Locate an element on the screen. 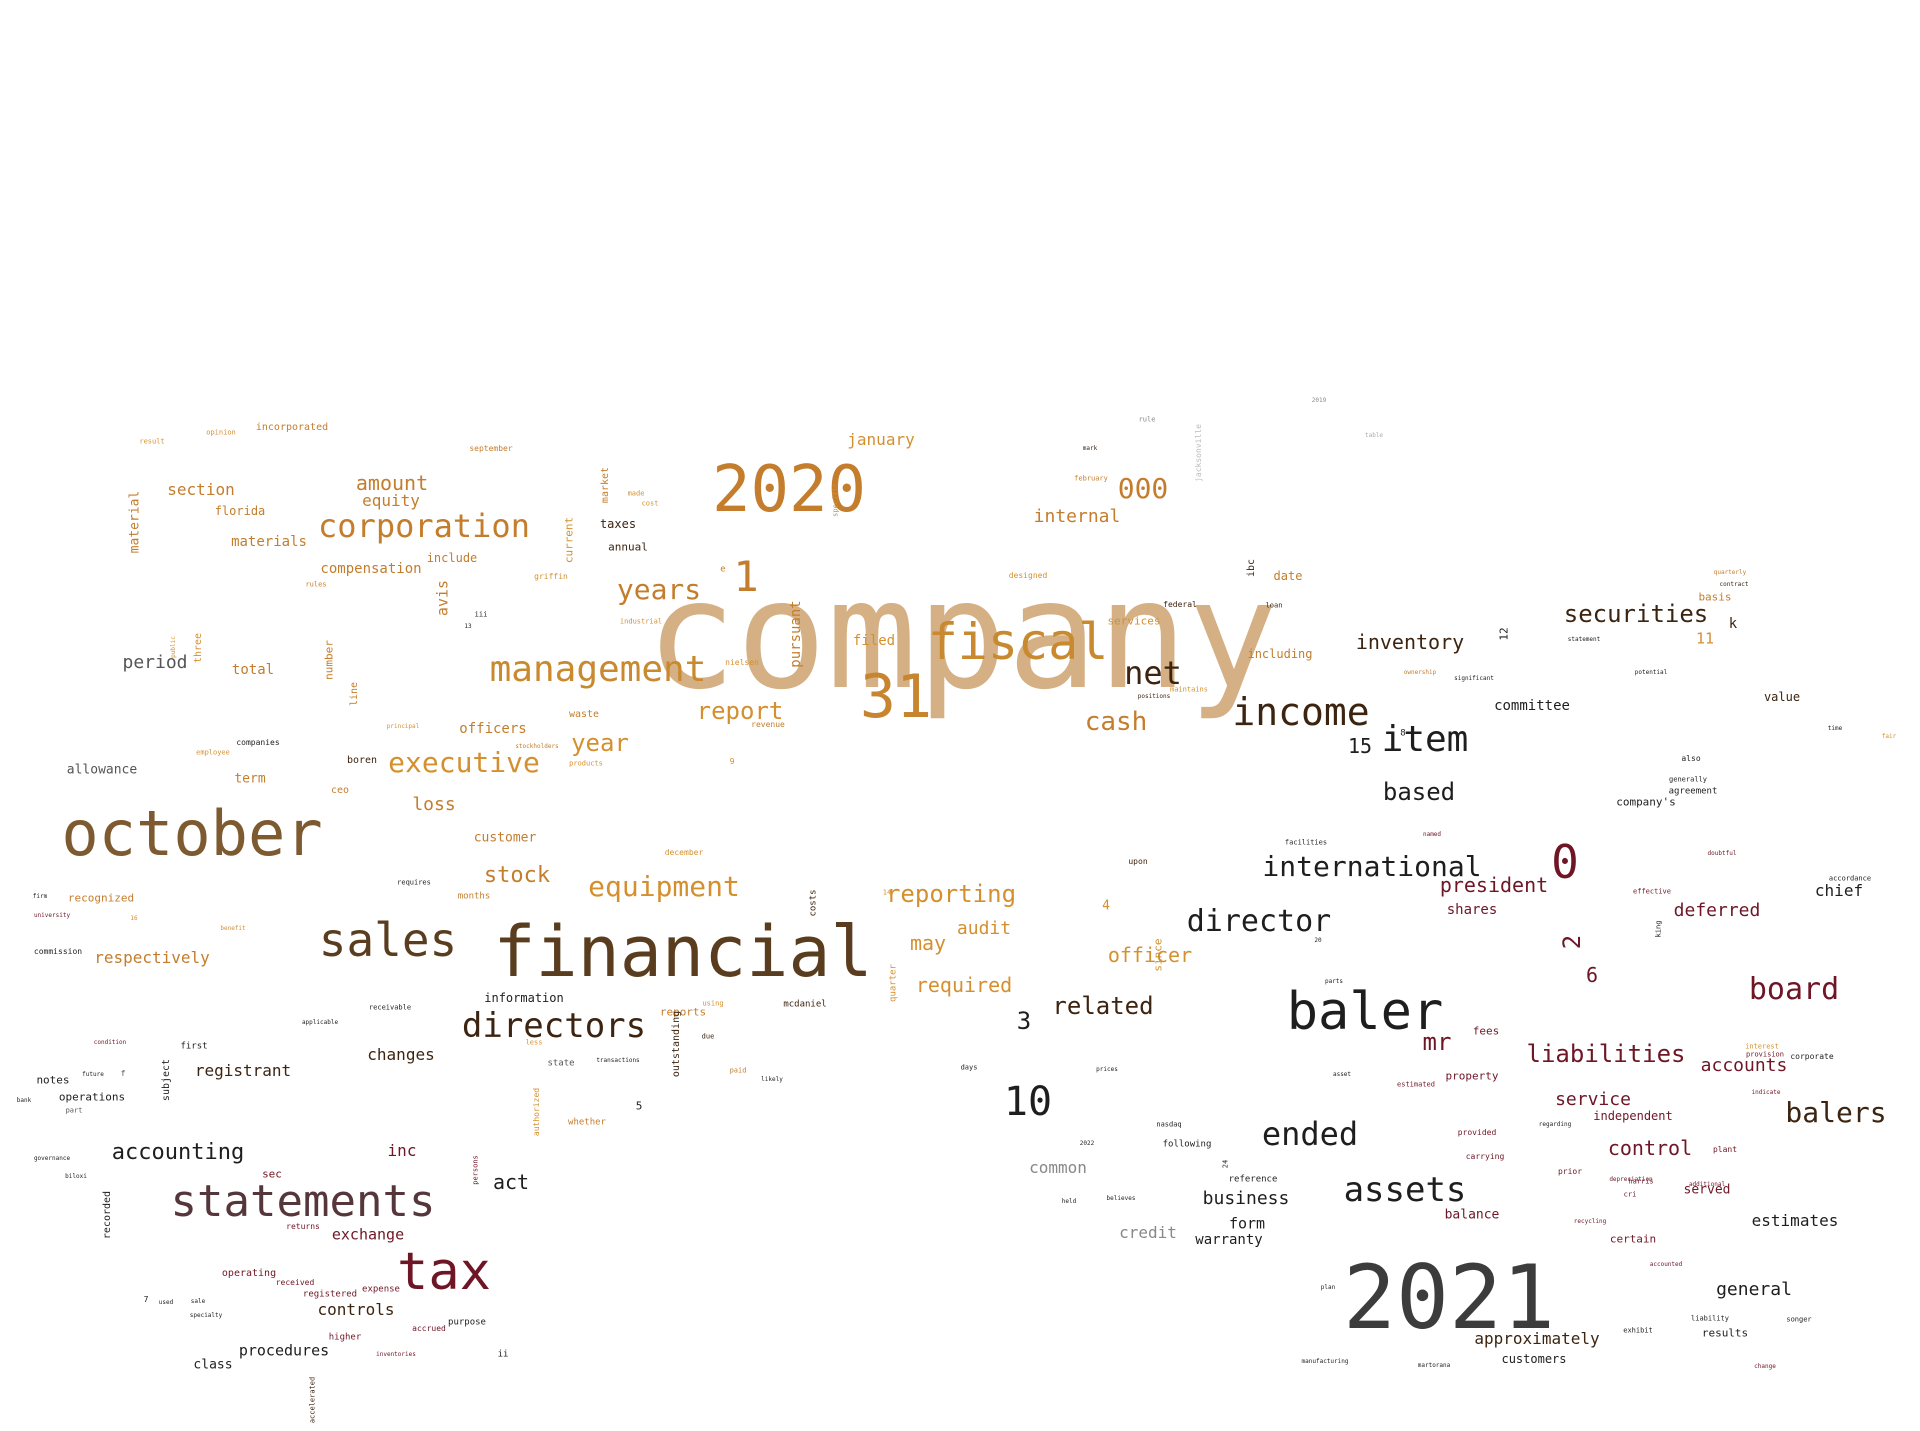 Image resolution: width=1920 pixels, height=1431 pixels. word: october is located at coordinates (192, 833).